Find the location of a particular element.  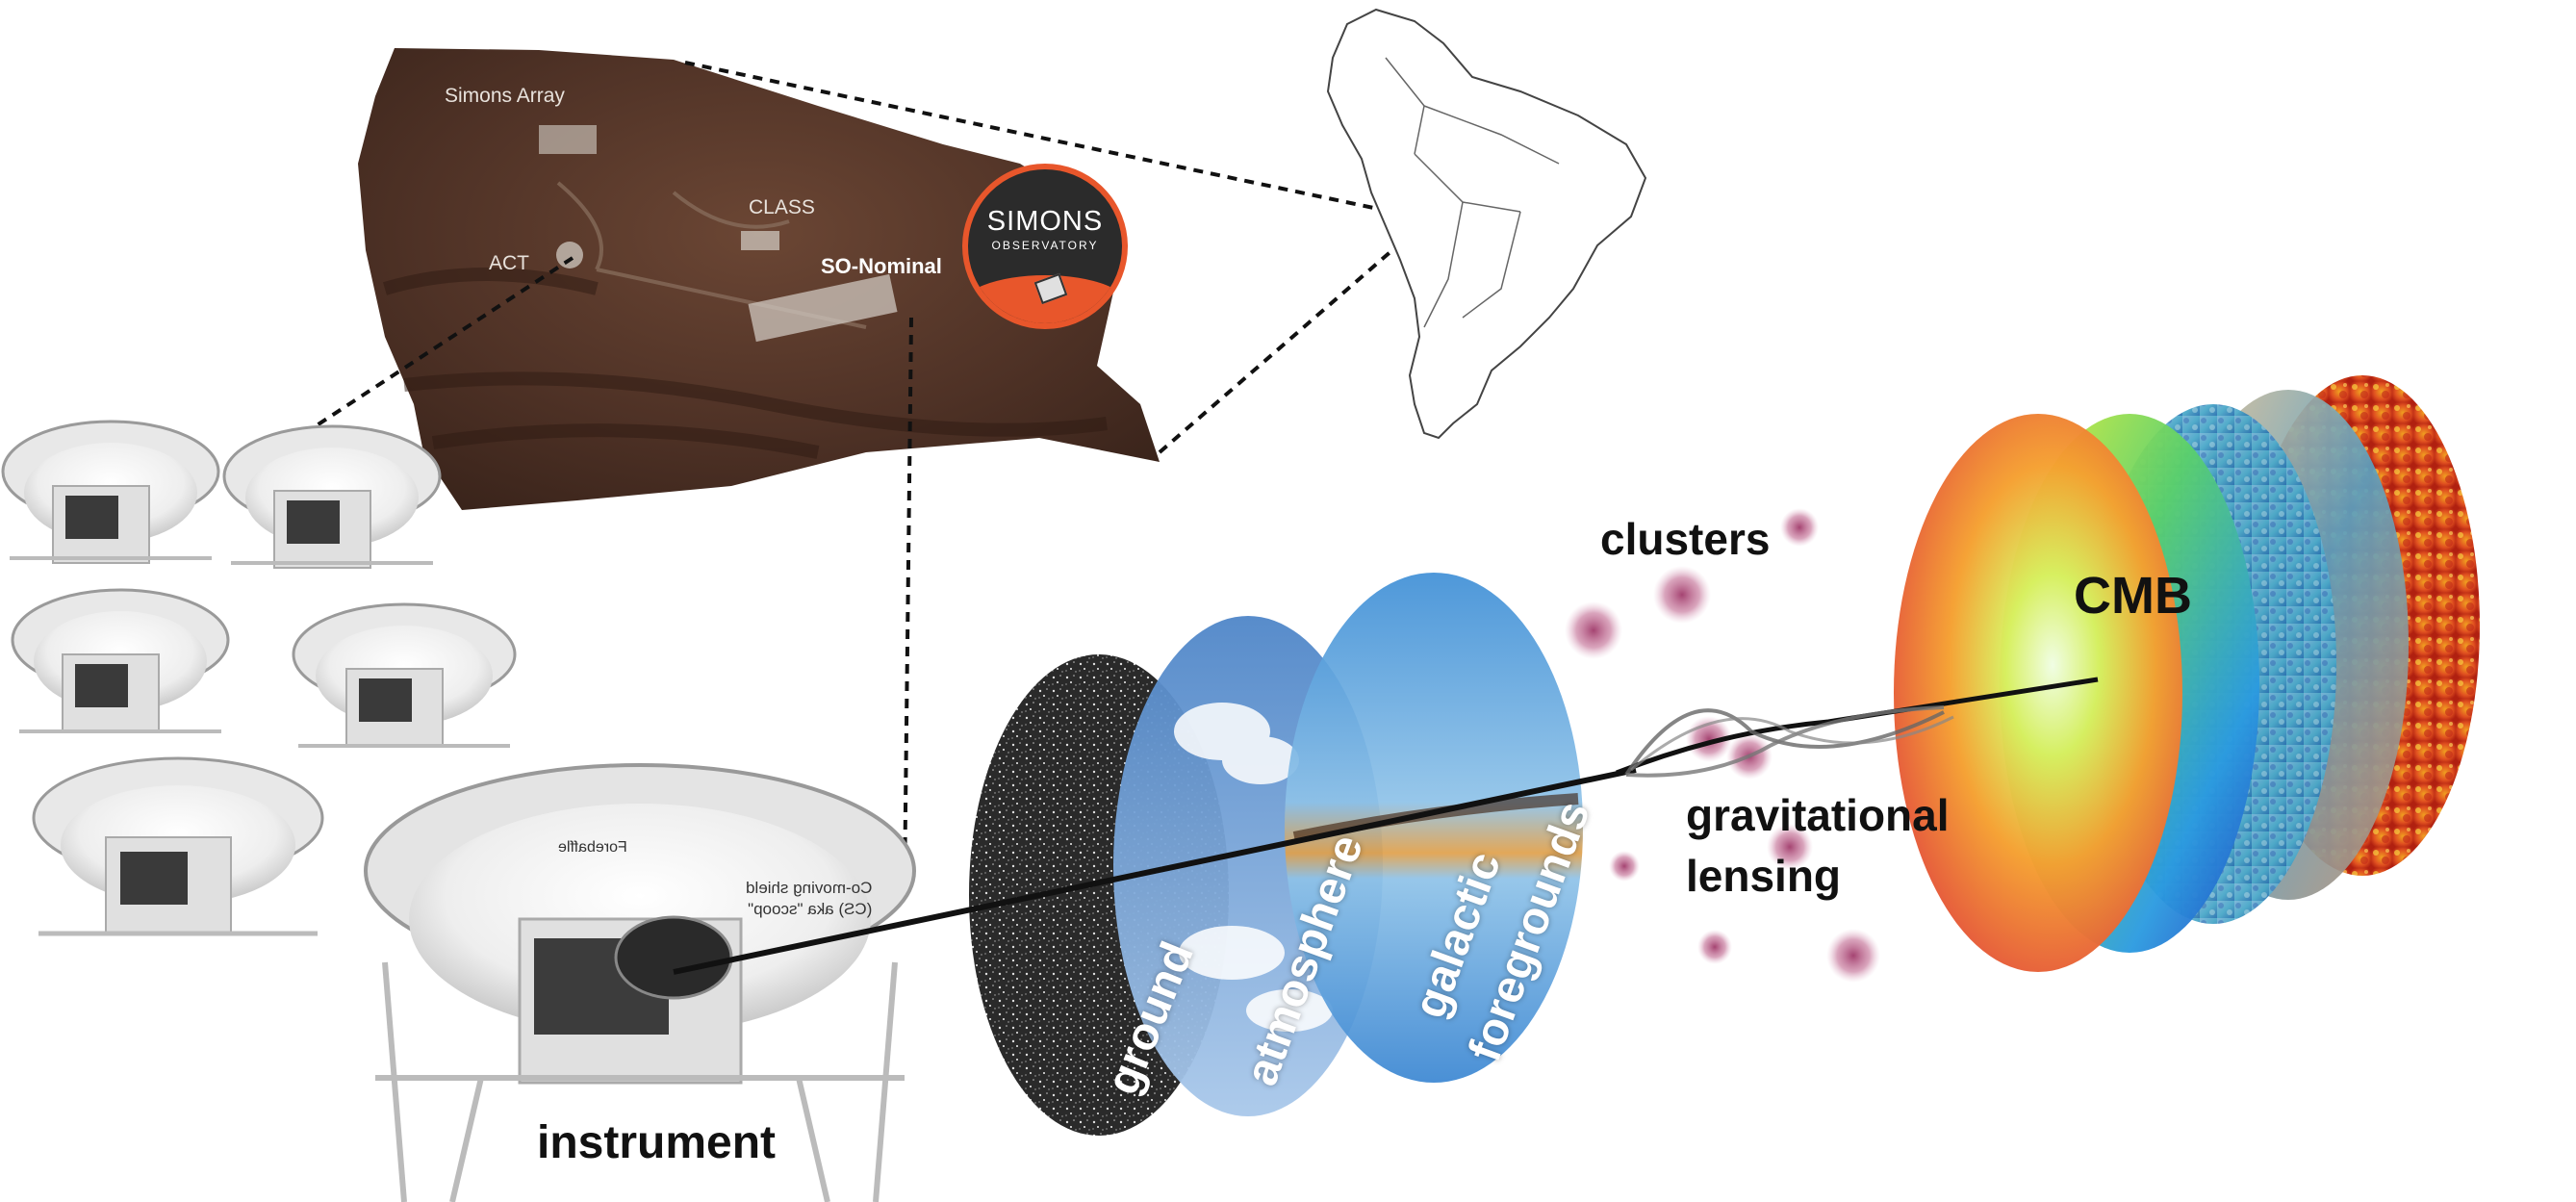

cmb-label: CMB is located at coordinates (2133, 596).